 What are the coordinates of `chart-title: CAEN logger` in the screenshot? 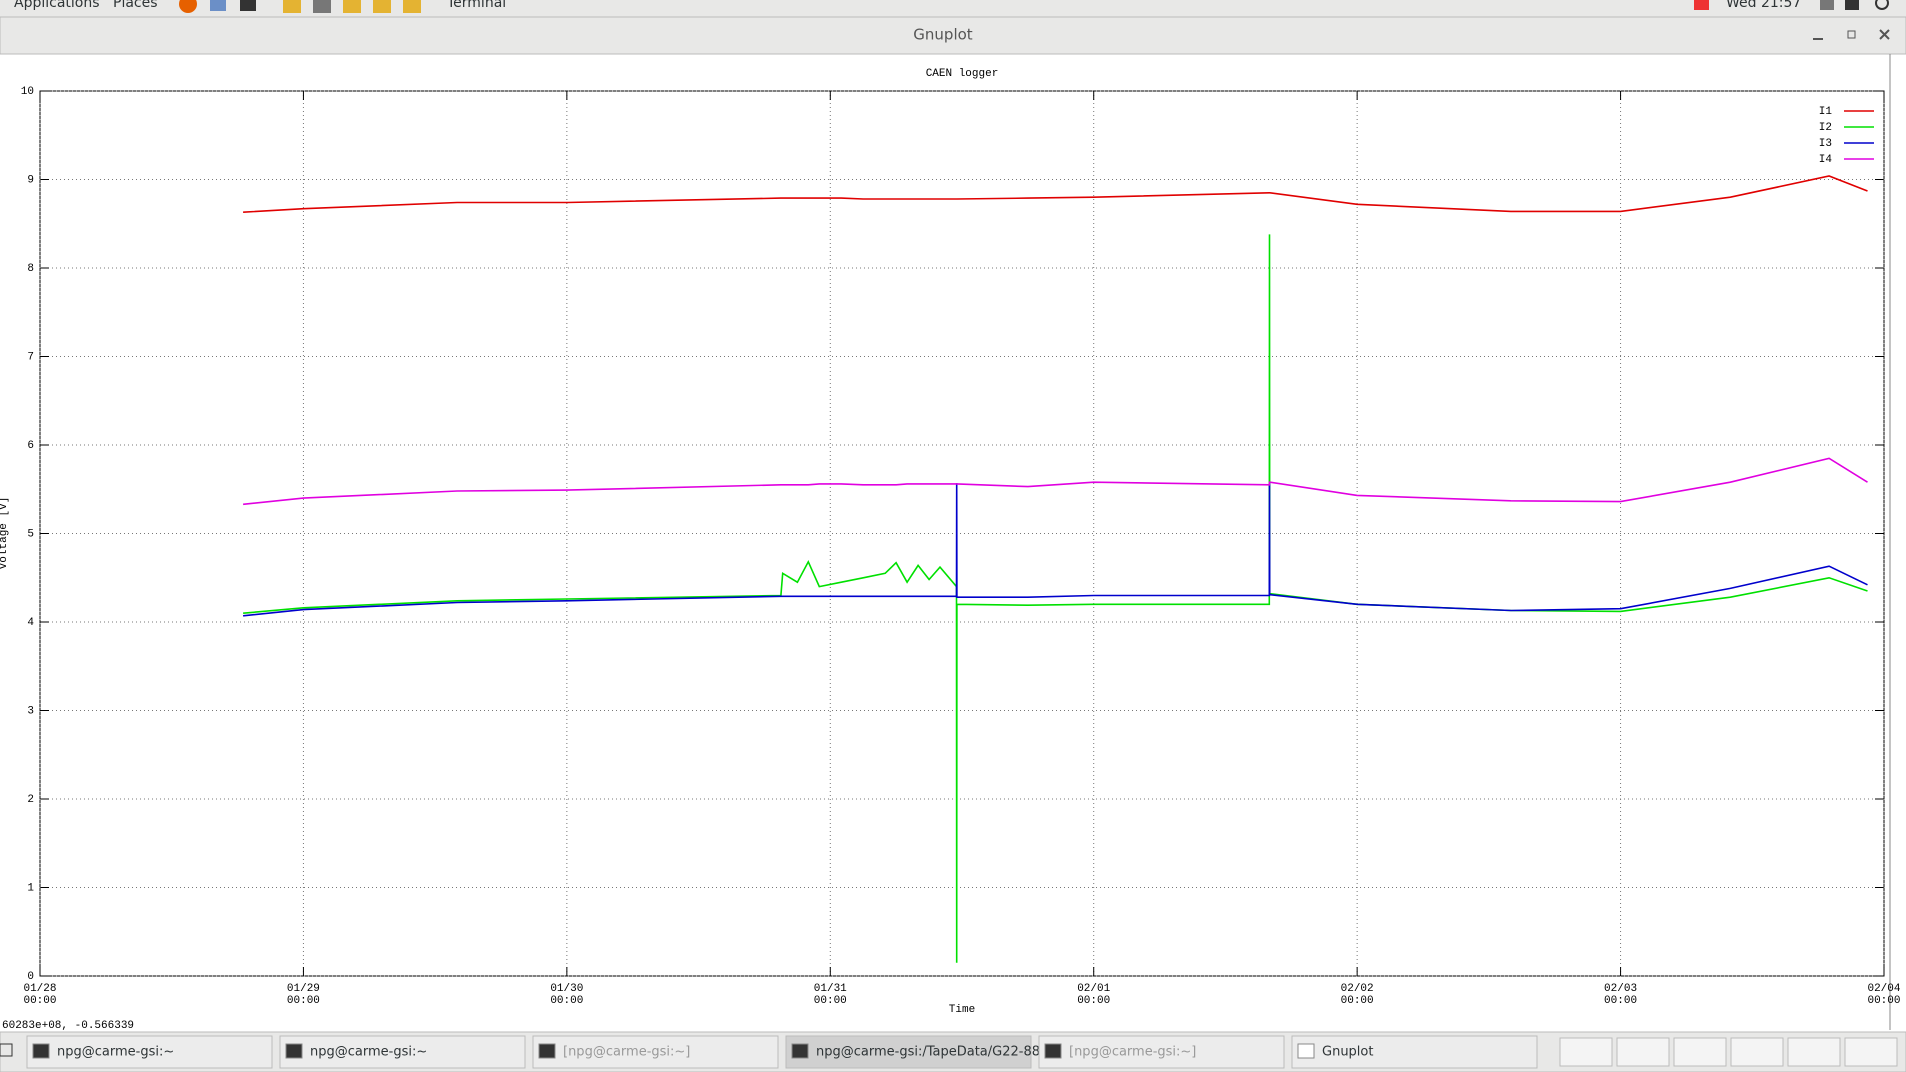 It's located at (962, 74).